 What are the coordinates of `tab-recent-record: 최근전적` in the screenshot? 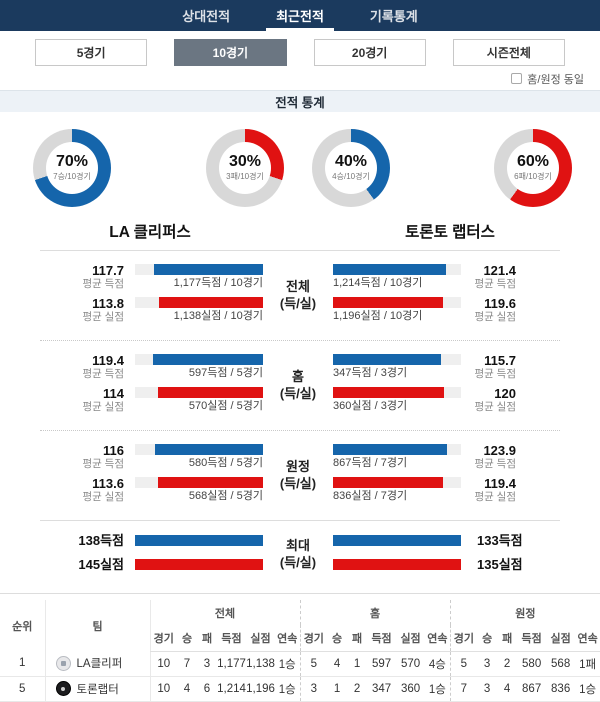 It's located at (300, 15).